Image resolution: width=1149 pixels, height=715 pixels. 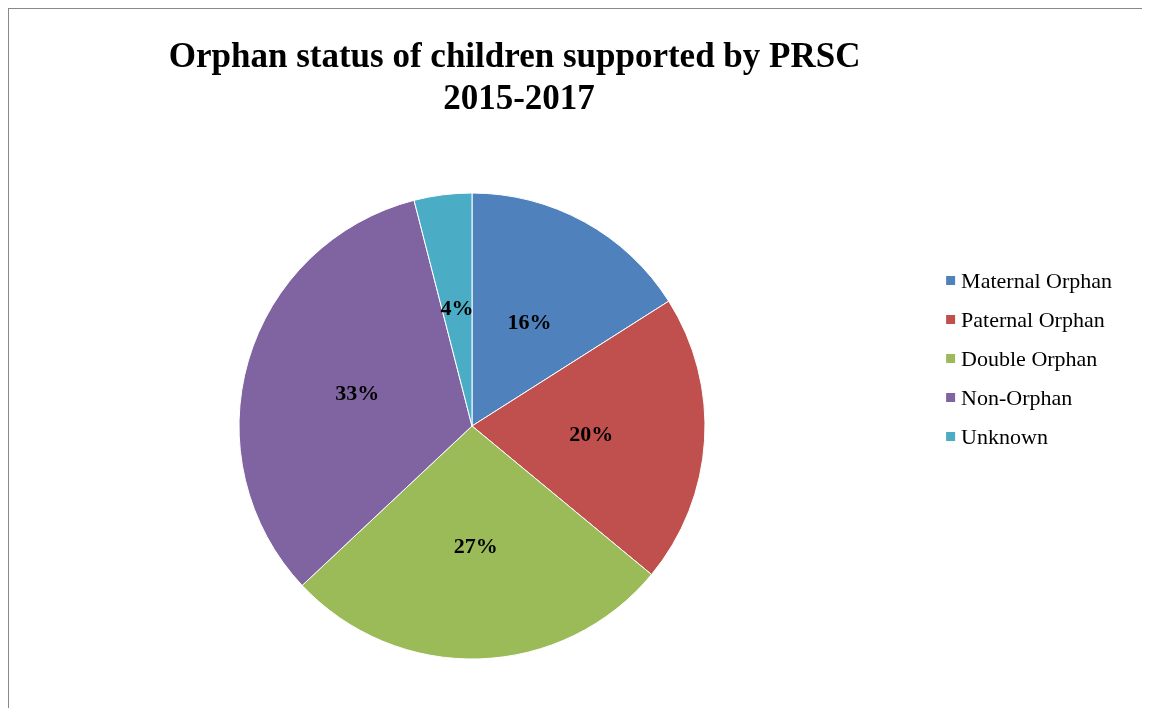 I want to click on legend-label: Unknown, so click(x=1004, y=436).